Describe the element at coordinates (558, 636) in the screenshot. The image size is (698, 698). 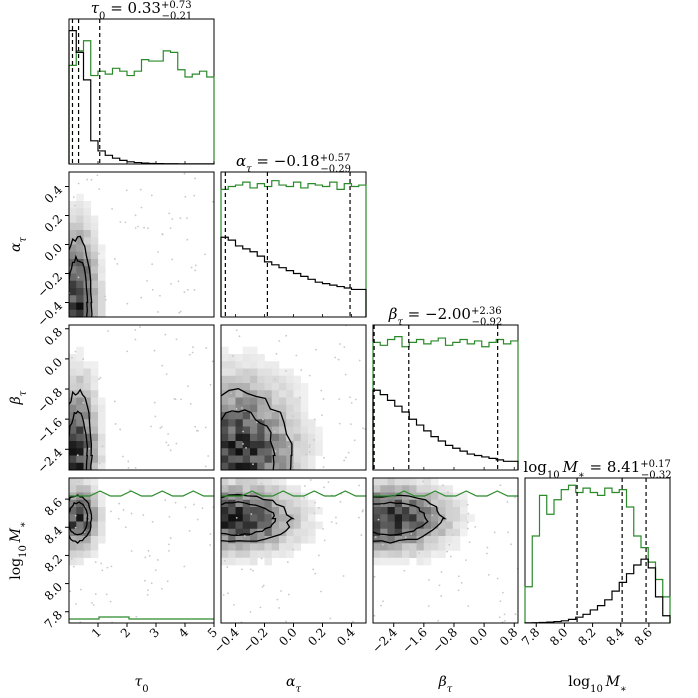
I see `x-tick-label: 8.0` at that location.